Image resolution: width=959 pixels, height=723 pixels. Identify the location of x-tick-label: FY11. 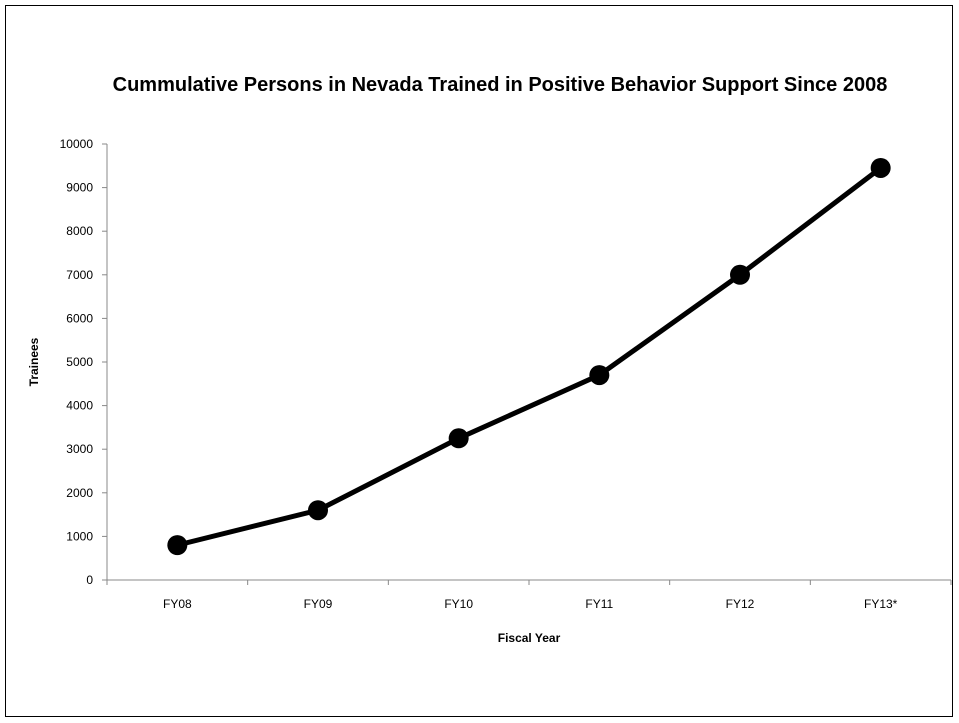
(599, 604).